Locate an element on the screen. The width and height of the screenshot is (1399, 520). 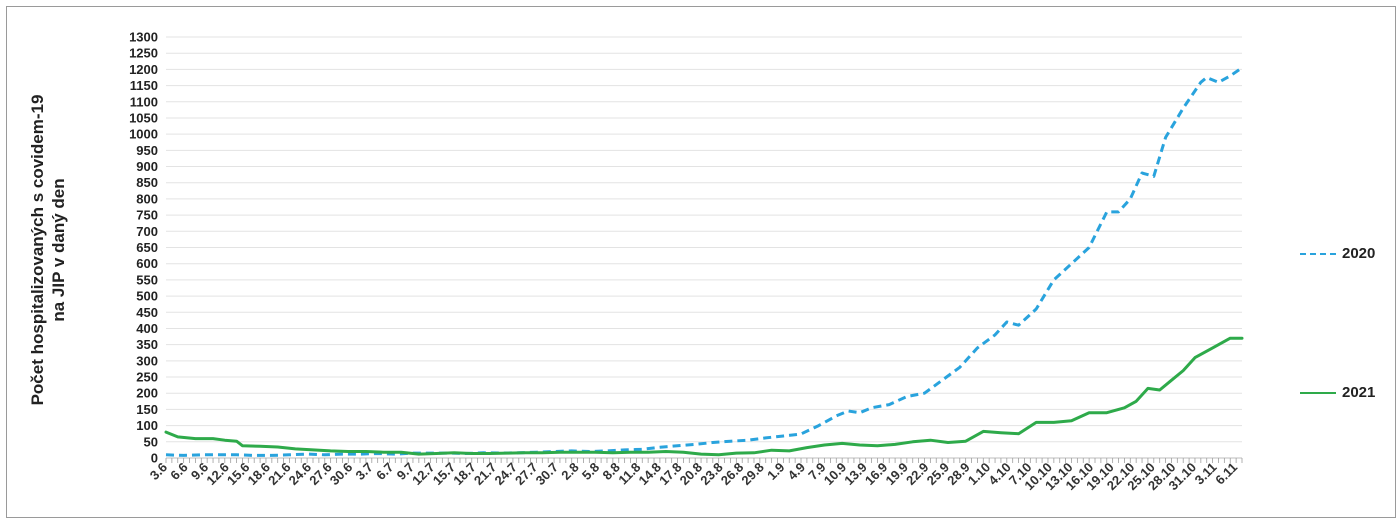
y-tick-label-650: 650 is located at coordinates (147, 247).